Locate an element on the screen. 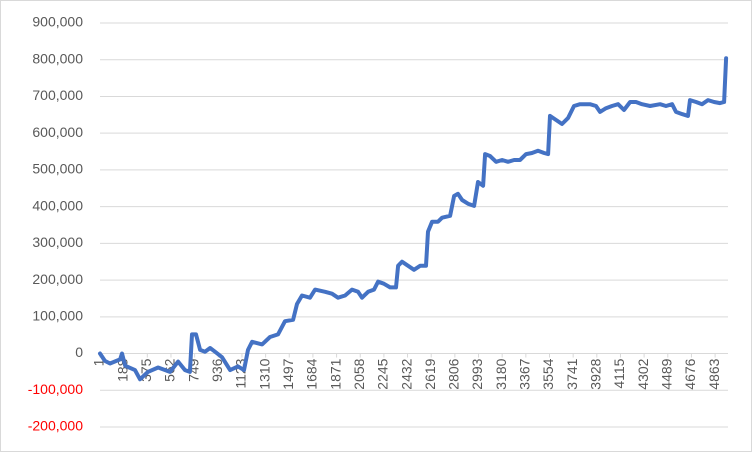 This screenshot has width=752, height=452. x-tick-label: 1684 is located at coordinates (312, 373).